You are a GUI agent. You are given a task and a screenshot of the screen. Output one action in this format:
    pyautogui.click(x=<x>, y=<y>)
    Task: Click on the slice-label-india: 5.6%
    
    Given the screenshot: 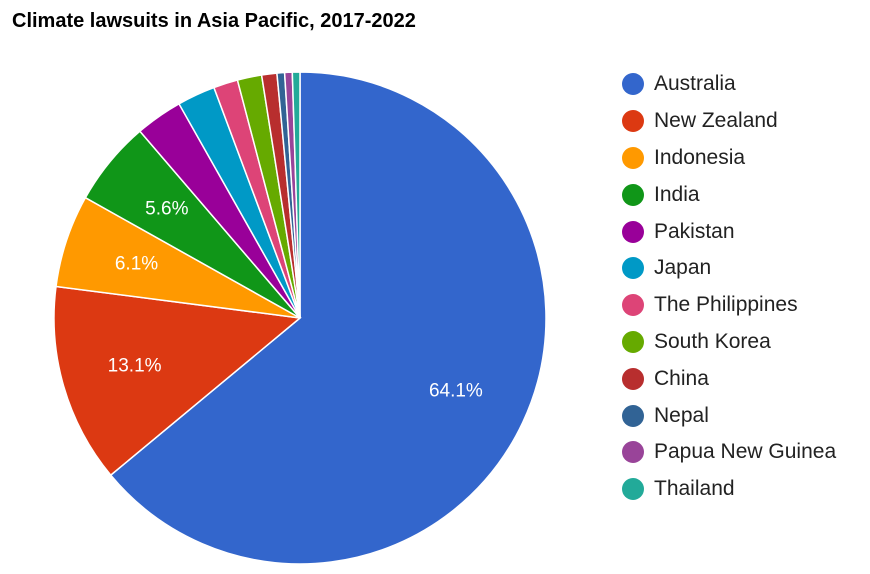 What is the action you would take?
    pyautogui.click(x=166, y=208)
    